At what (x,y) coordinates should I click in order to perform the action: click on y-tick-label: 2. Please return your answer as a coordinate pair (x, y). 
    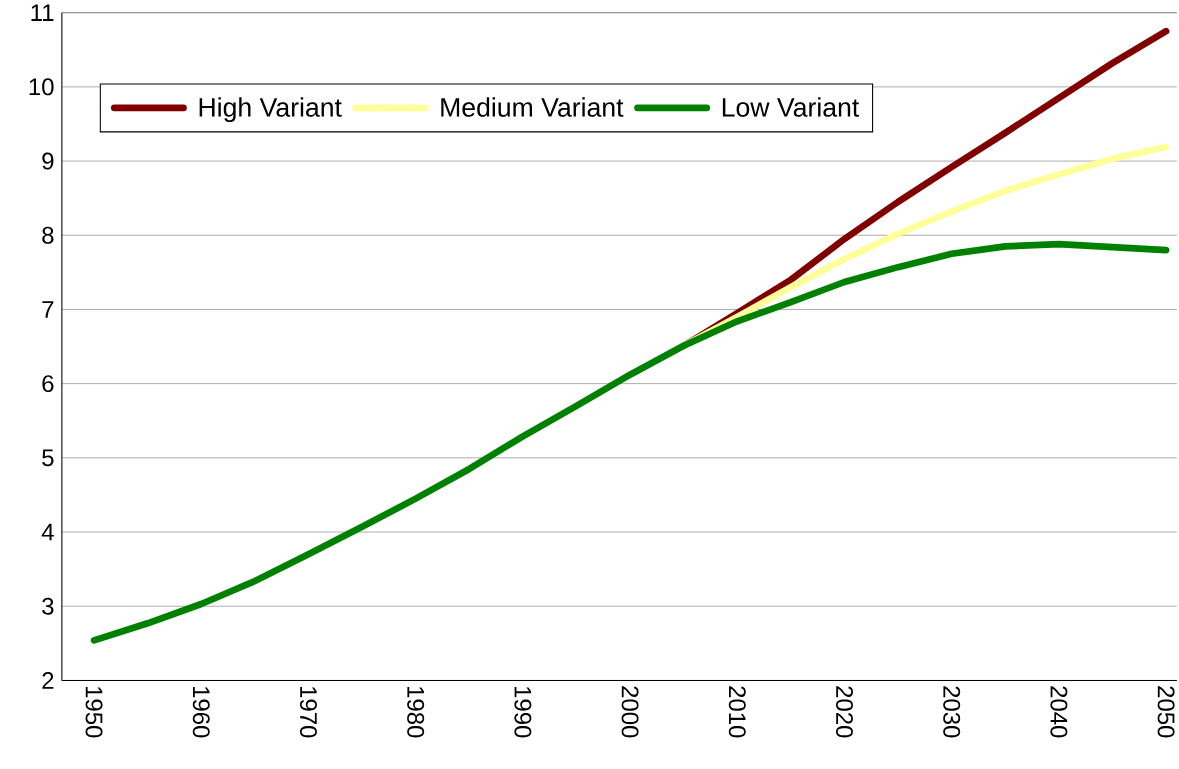
    Looking at the image, I should click on (48, 680).